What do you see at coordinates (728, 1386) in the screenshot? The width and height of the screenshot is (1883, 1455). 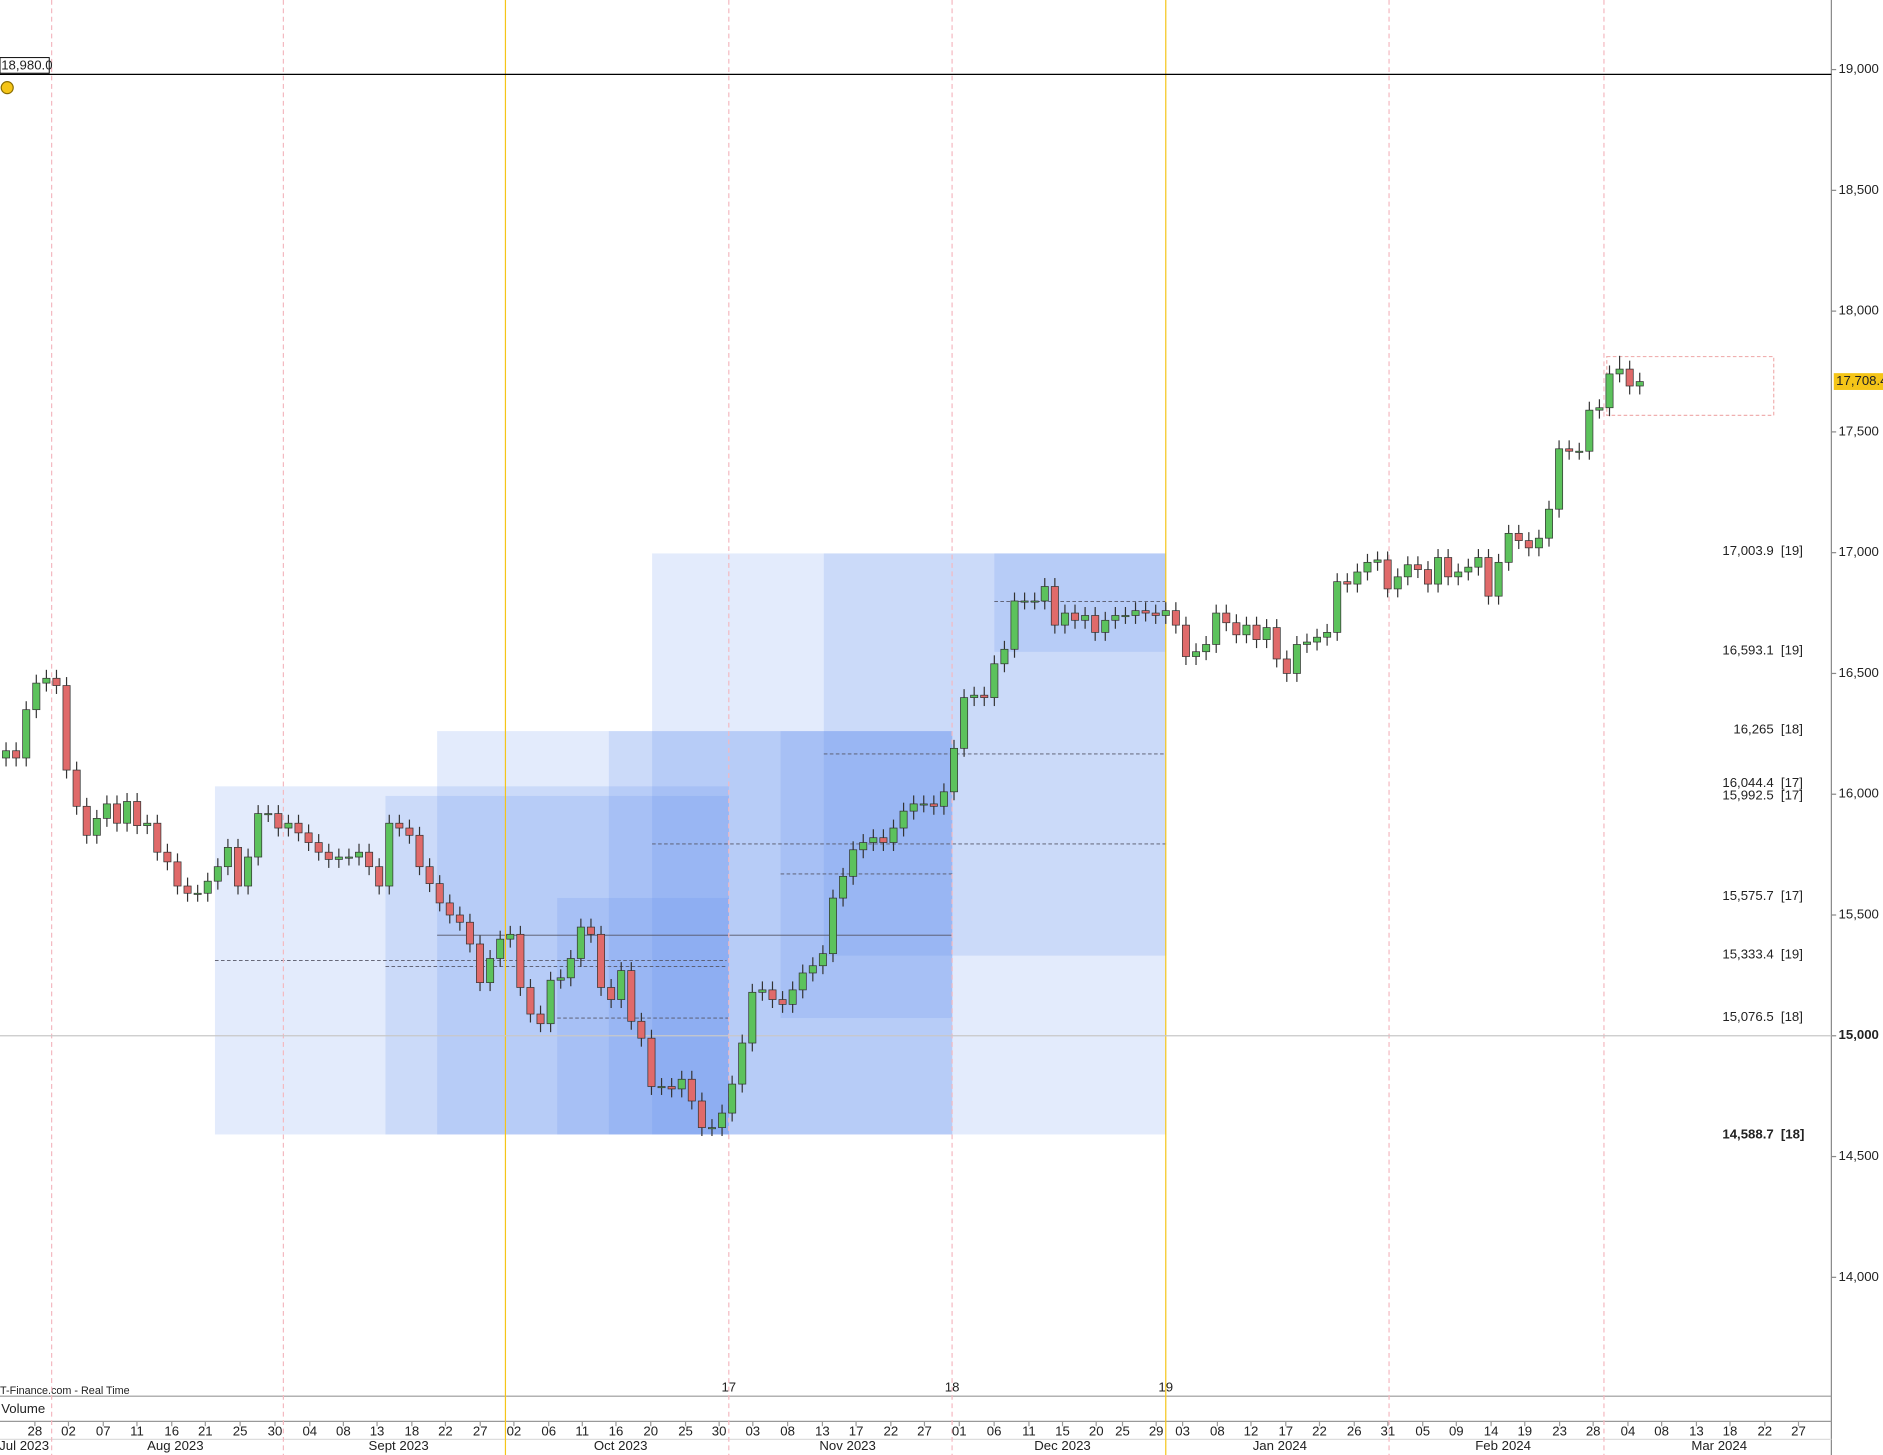 I see `period-label: 17` at bounding box center [728, 1386].